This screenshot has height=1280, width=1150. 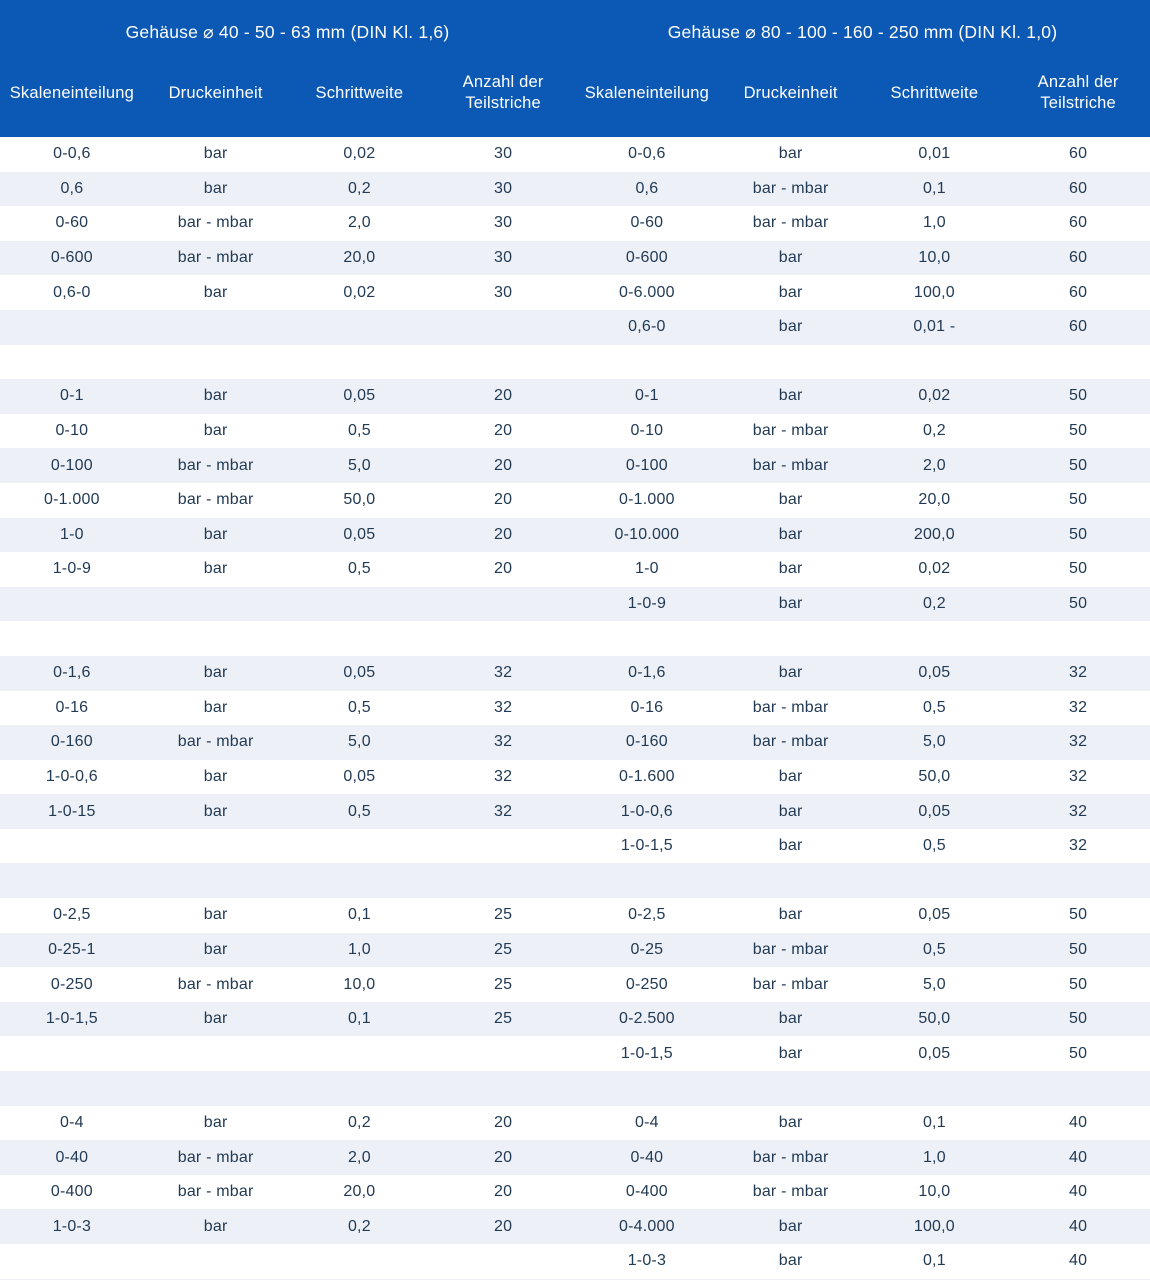 I want to click on table-cell: 0-10, so click(x=647, y=431).